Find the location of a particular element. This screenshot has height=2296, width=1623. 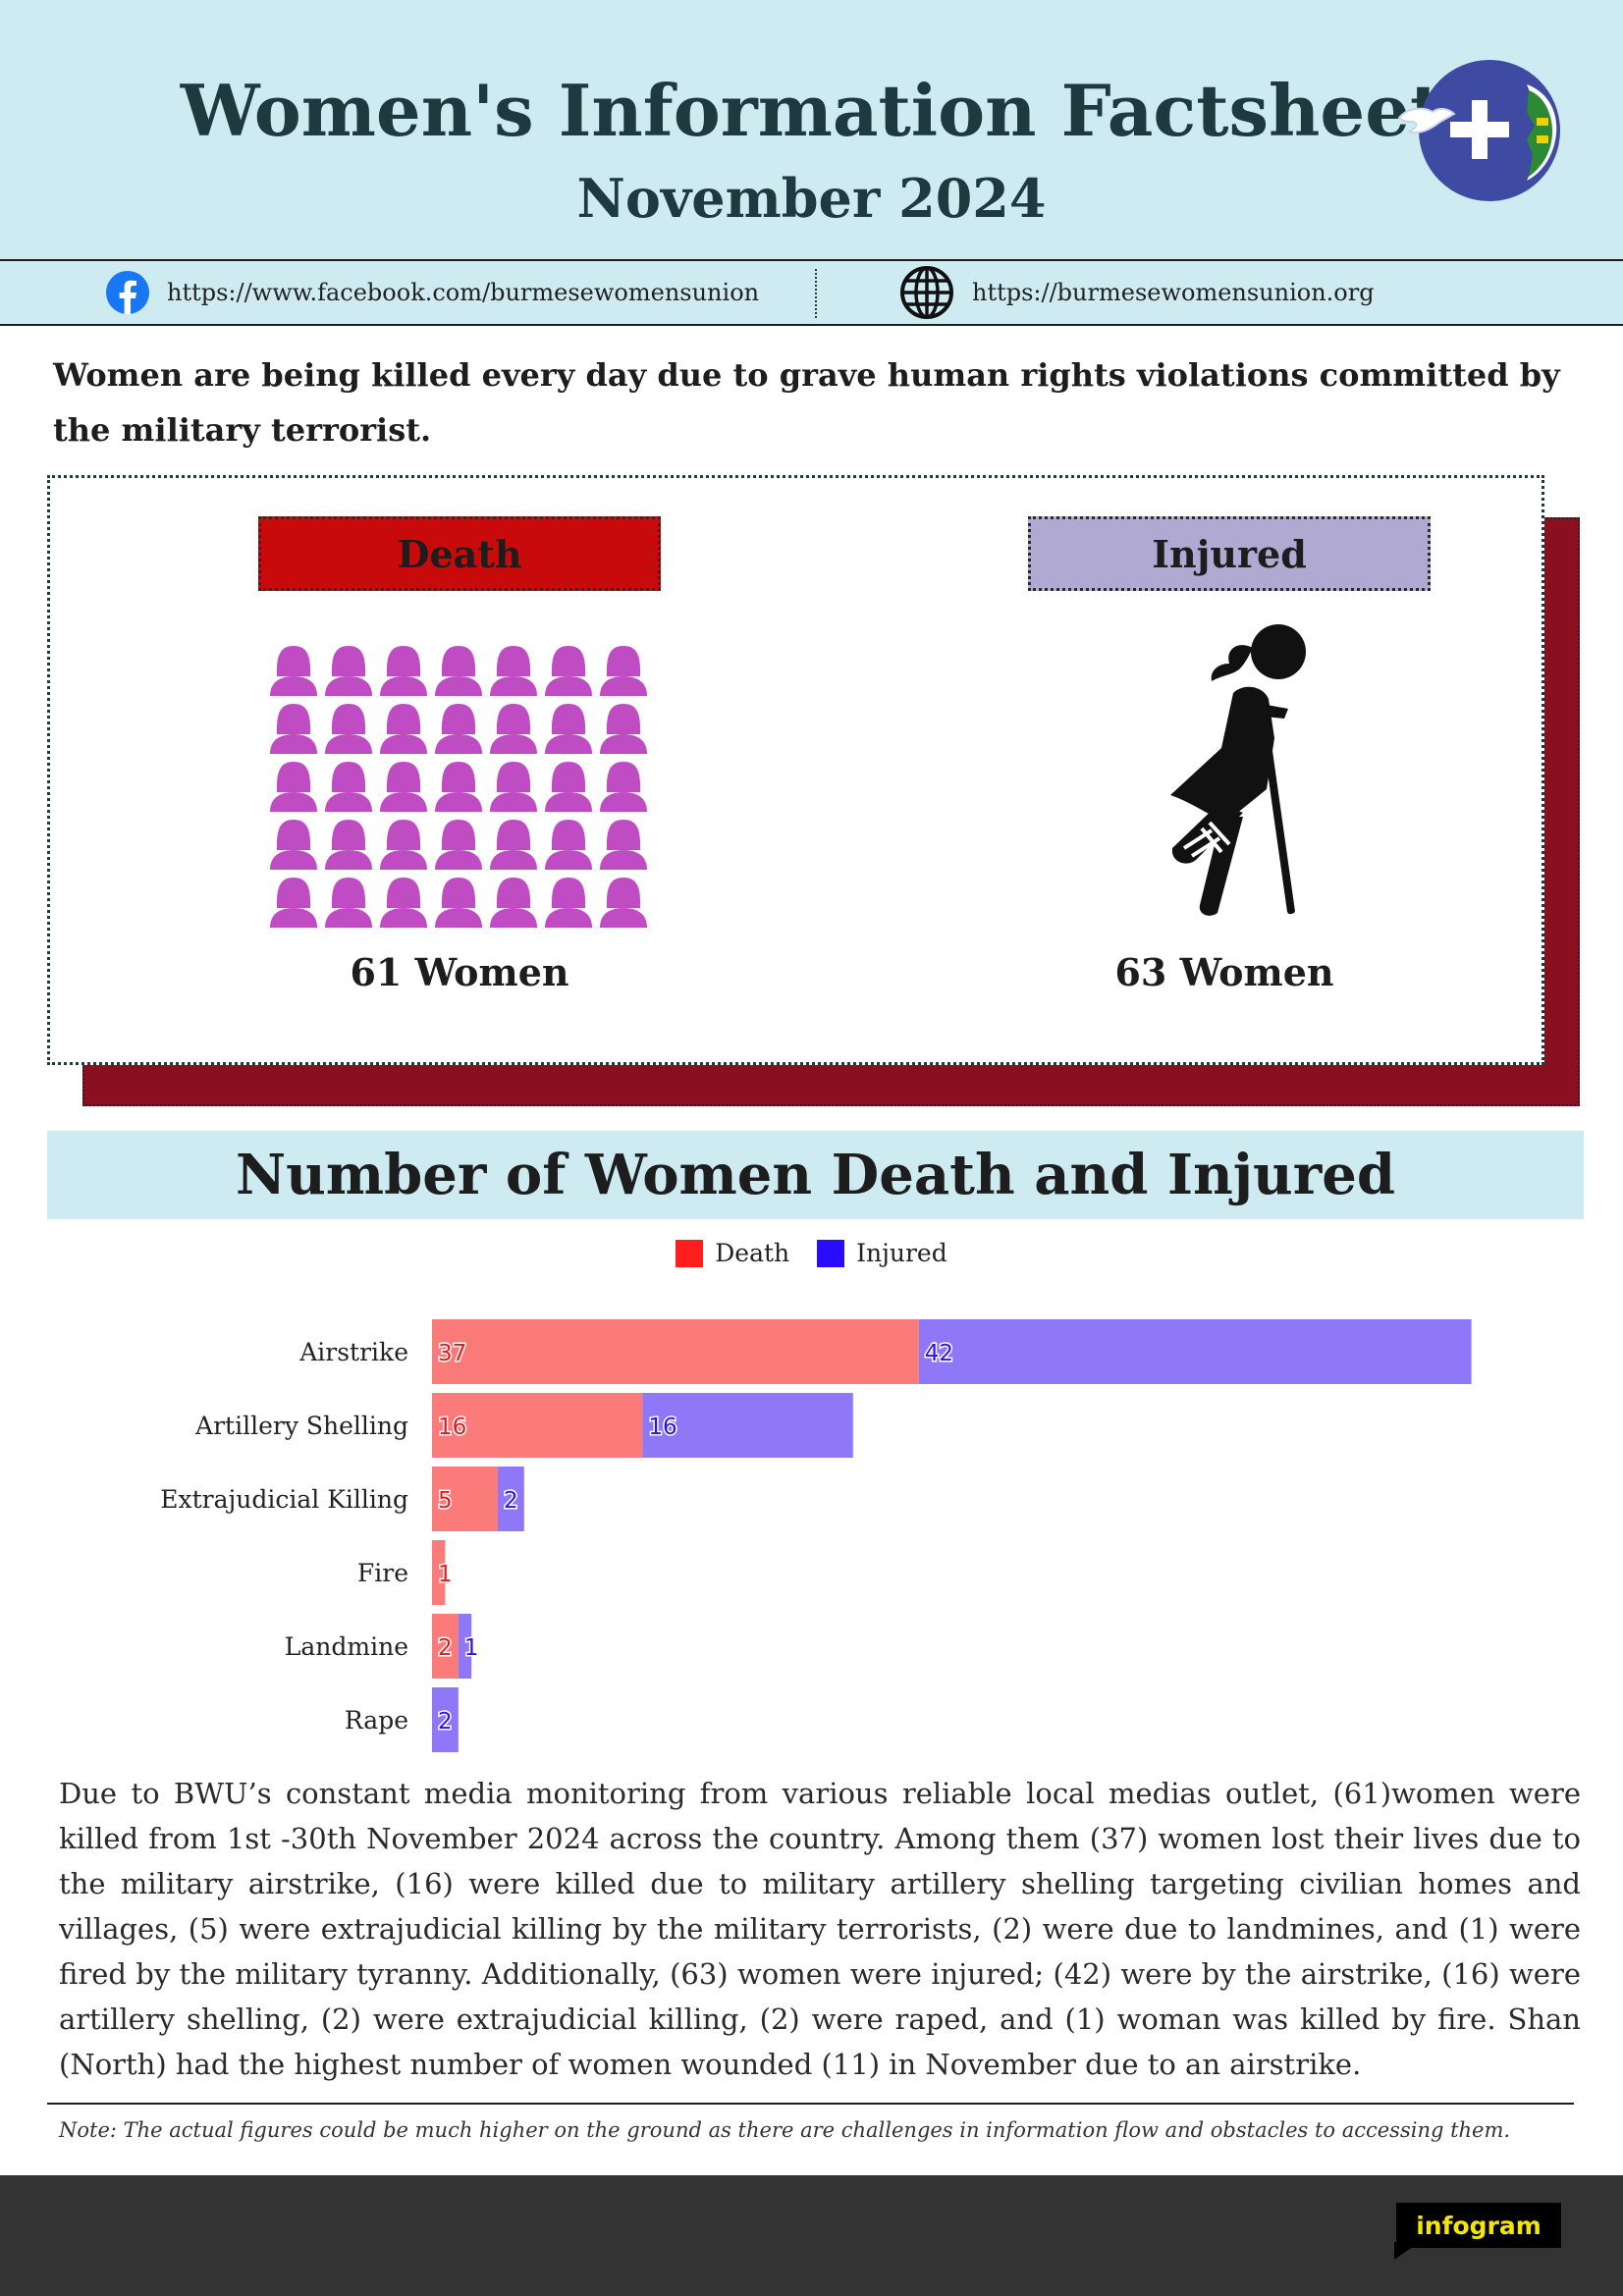

injured-count: 63 Women is located at coordinates (1224, 972).